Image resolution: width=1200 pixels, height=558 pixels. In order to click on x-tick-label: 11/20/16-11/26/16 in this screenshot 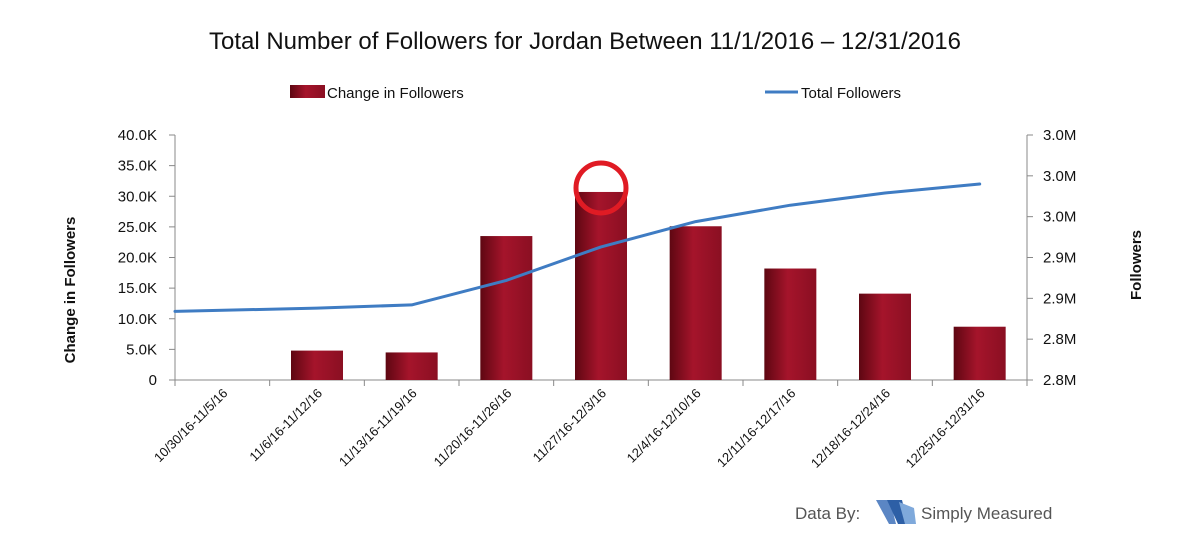, I will do `click(473, 428)`.